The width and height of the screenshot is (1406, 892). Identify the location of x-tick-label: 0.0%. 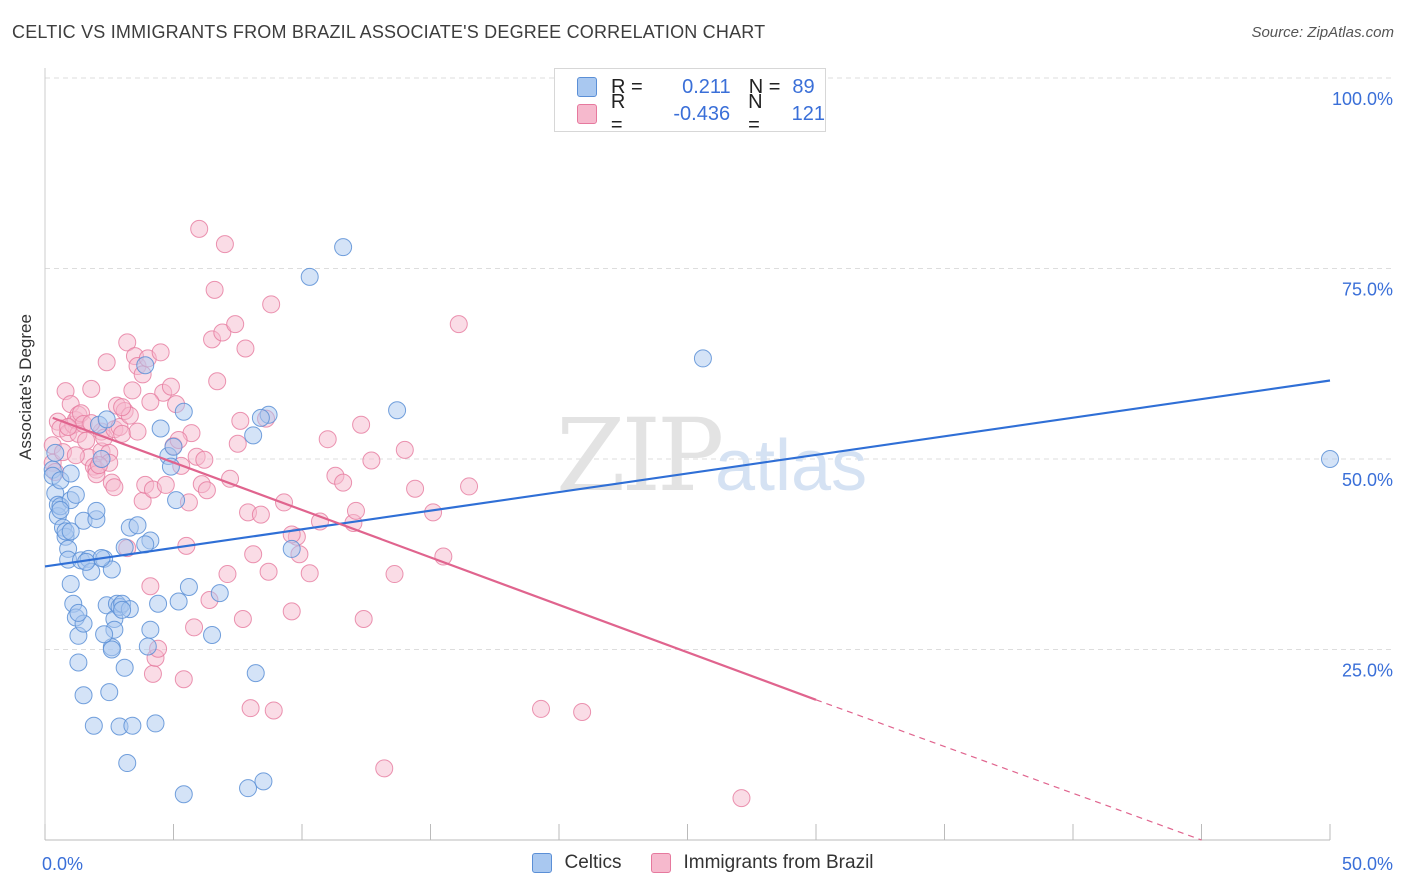
(62, 864).